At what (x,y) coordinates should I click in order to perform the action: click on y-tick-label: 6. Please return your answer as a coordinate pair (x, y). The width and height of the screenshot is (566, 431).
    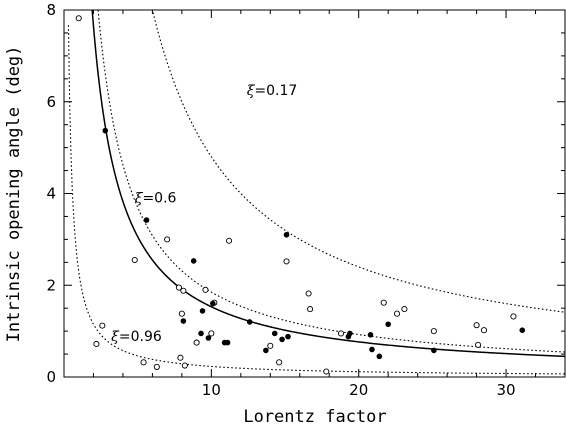
    Looking at the image, I should click on (51, 102).